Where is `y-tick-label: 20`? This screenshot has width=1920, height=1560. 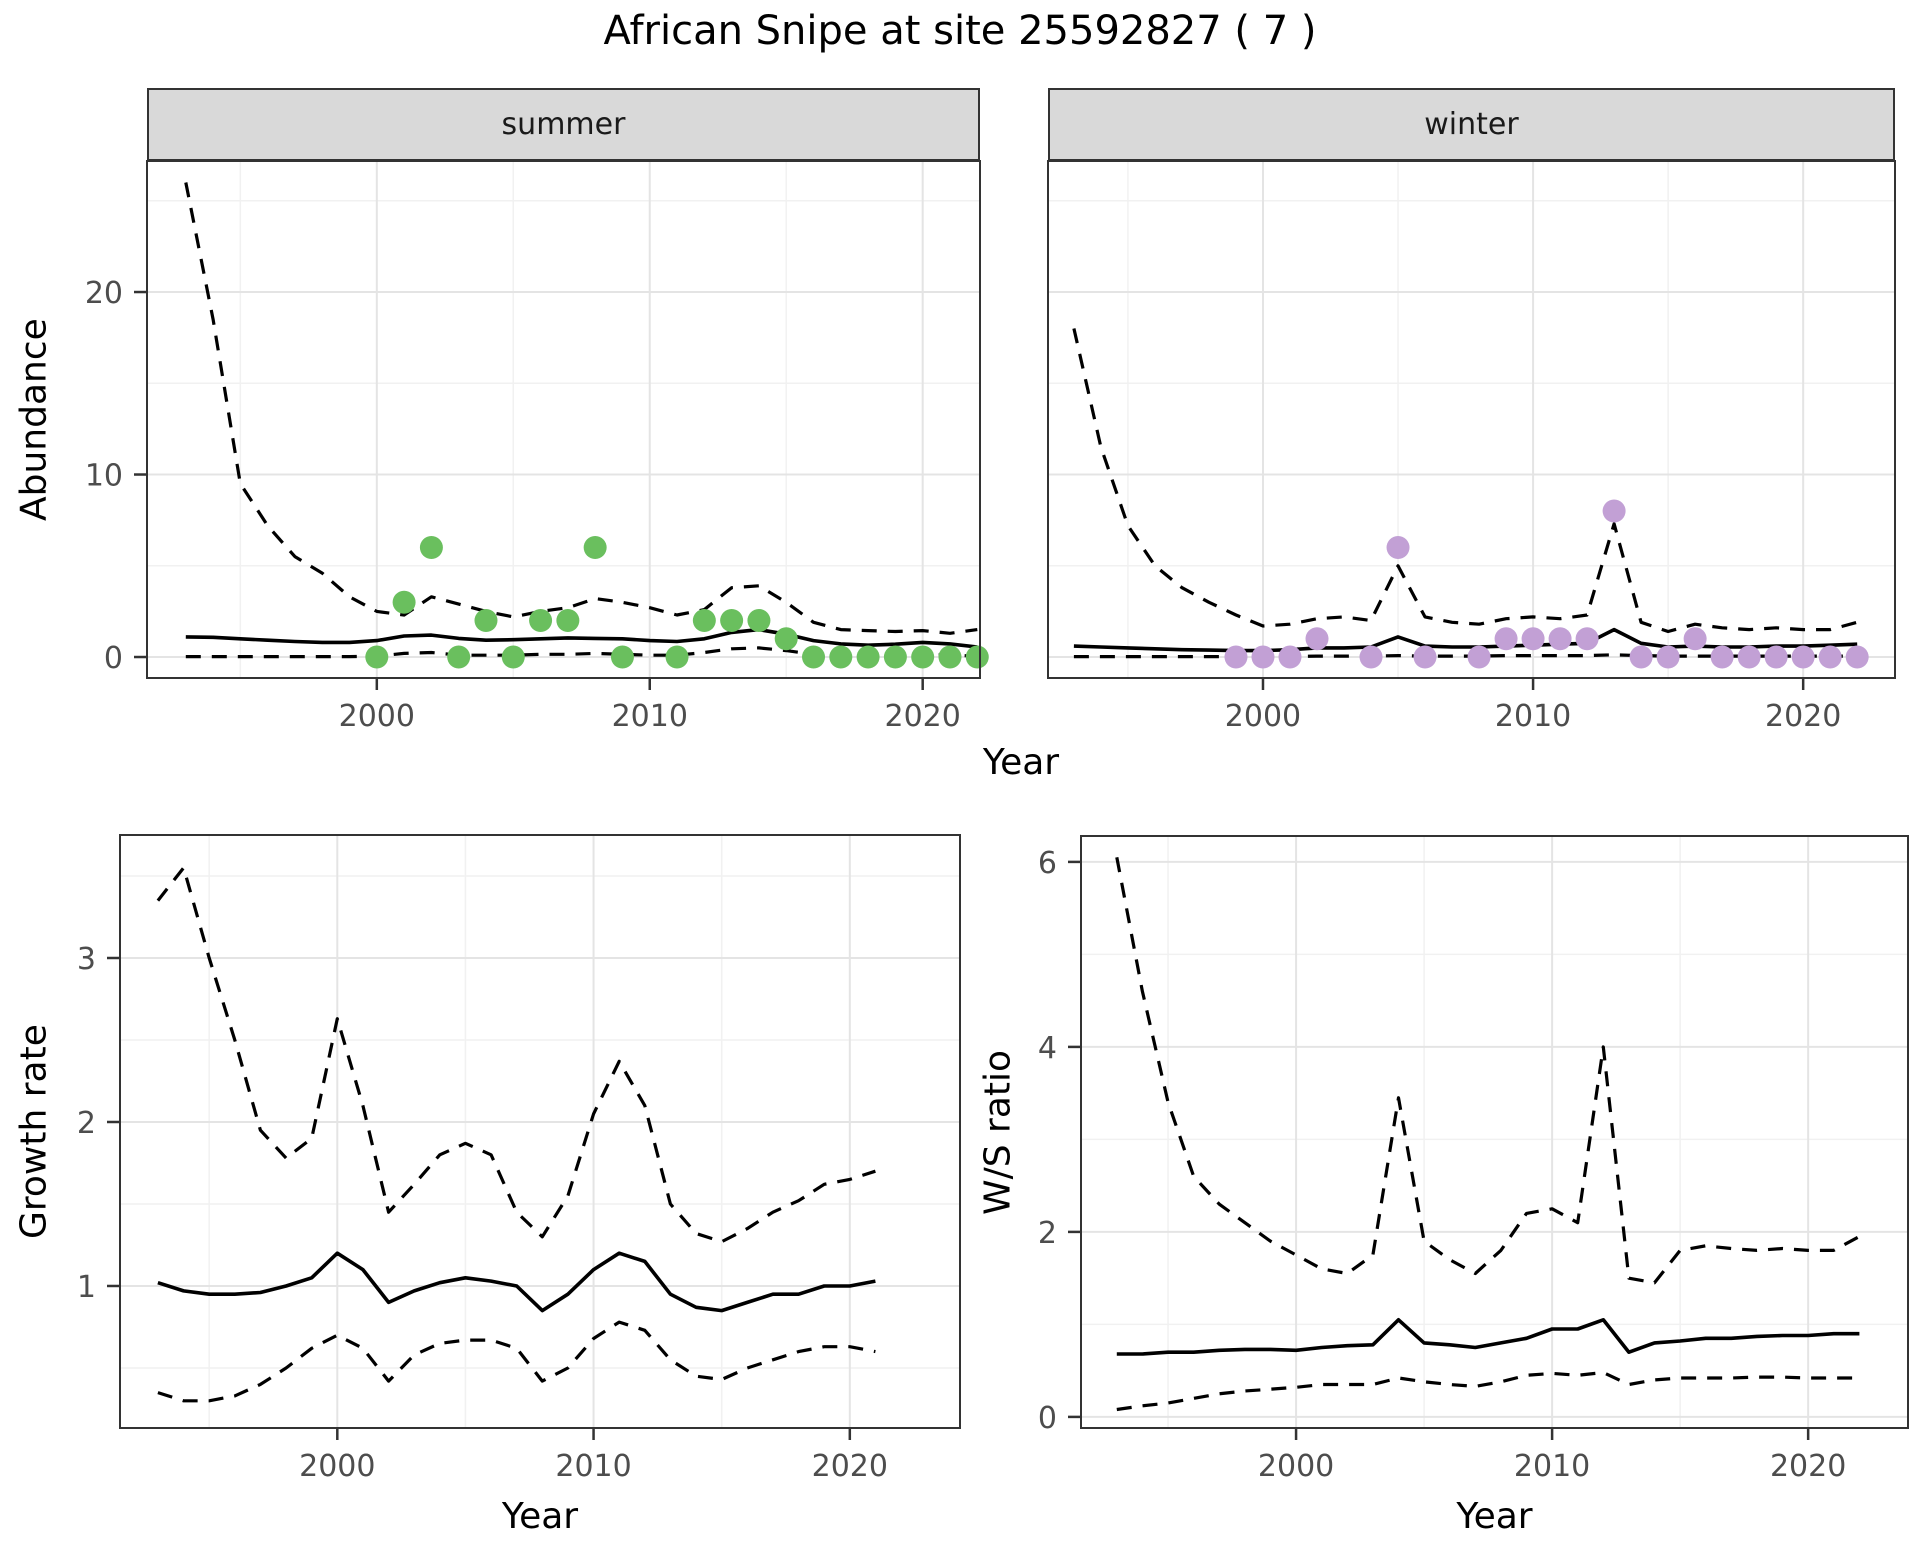
y-tick-label: 20 is located at coordinates (104, 293).